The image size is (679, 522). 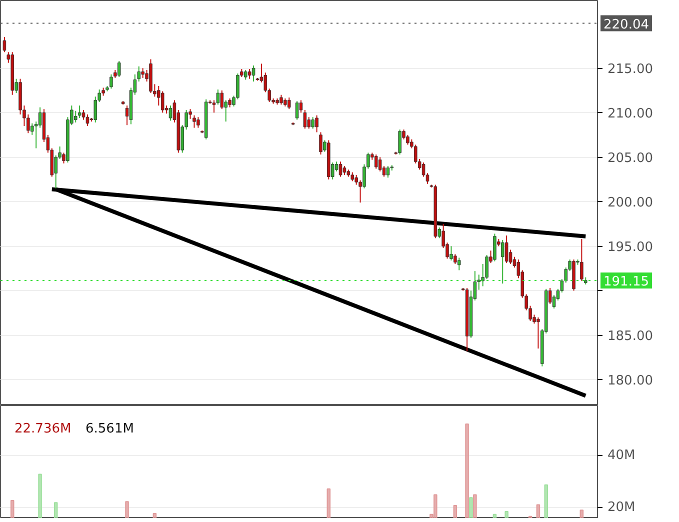 I want to click on ref-line-label: 220.04, so click(x=626, y=24).